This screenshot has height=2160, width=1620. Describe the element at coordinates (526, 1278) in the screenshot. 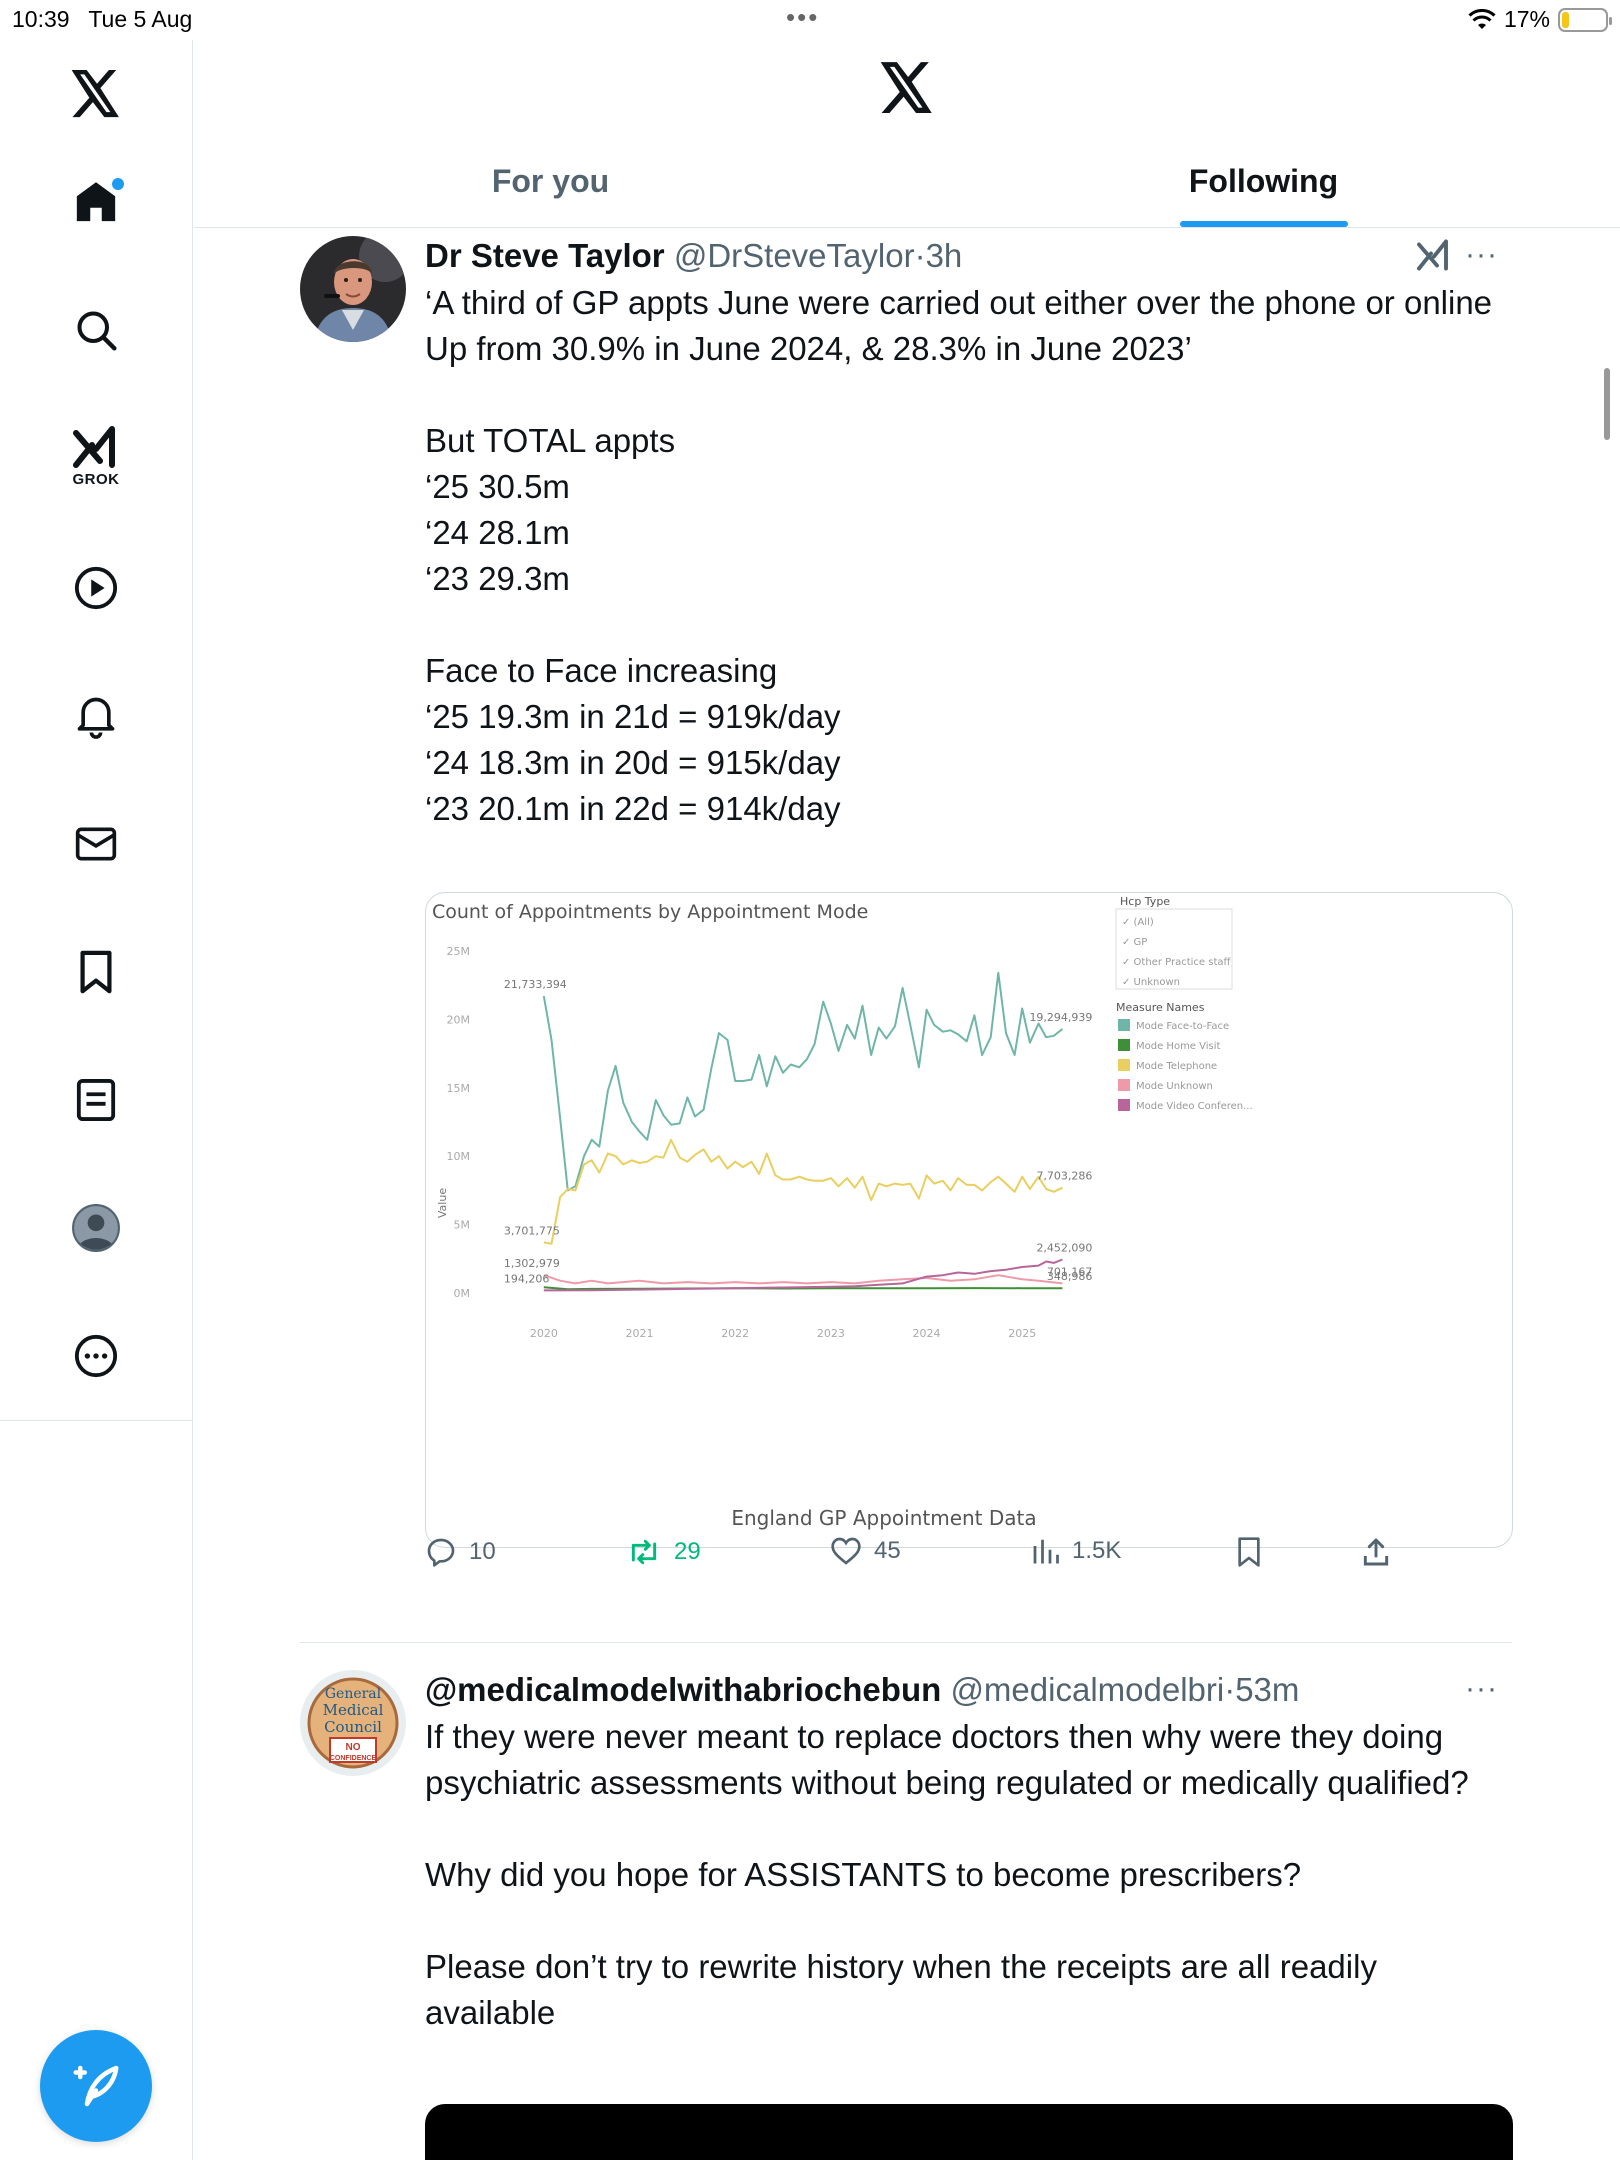

I see `data-label: 194,206` at that location.